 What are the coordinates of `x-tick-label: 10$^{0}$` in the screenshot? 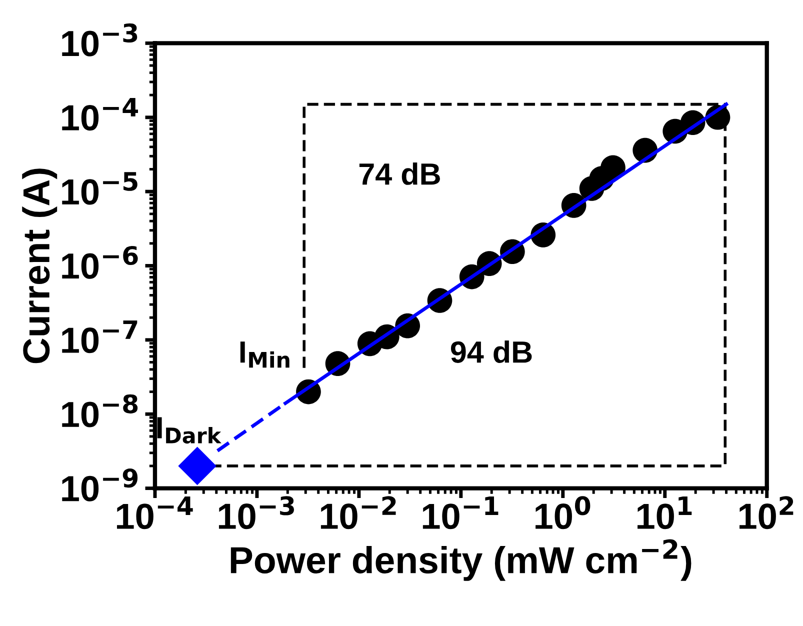 It's located at (563, 513).